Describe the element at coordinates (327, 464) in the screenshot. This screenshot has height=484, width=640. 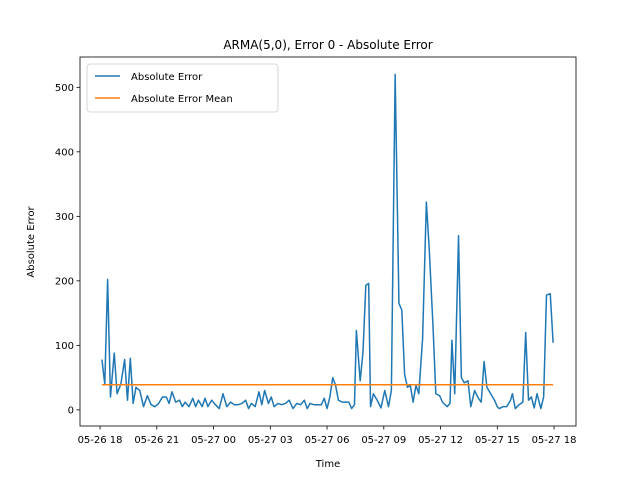
I see `x-axis-label: Time` at that location.